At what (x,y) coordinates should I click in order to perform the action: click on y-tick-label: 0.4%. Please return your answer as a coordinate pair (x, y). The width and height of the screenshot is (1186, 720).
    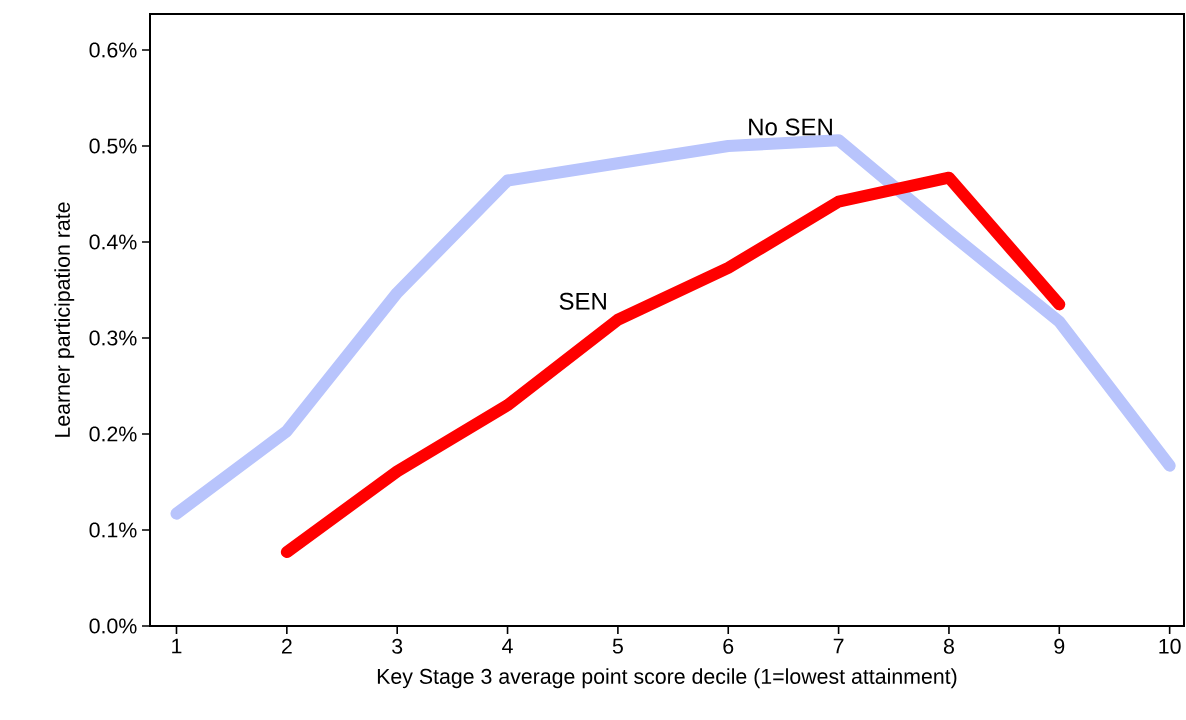
    Looking at the image, I should click on (113, 242).